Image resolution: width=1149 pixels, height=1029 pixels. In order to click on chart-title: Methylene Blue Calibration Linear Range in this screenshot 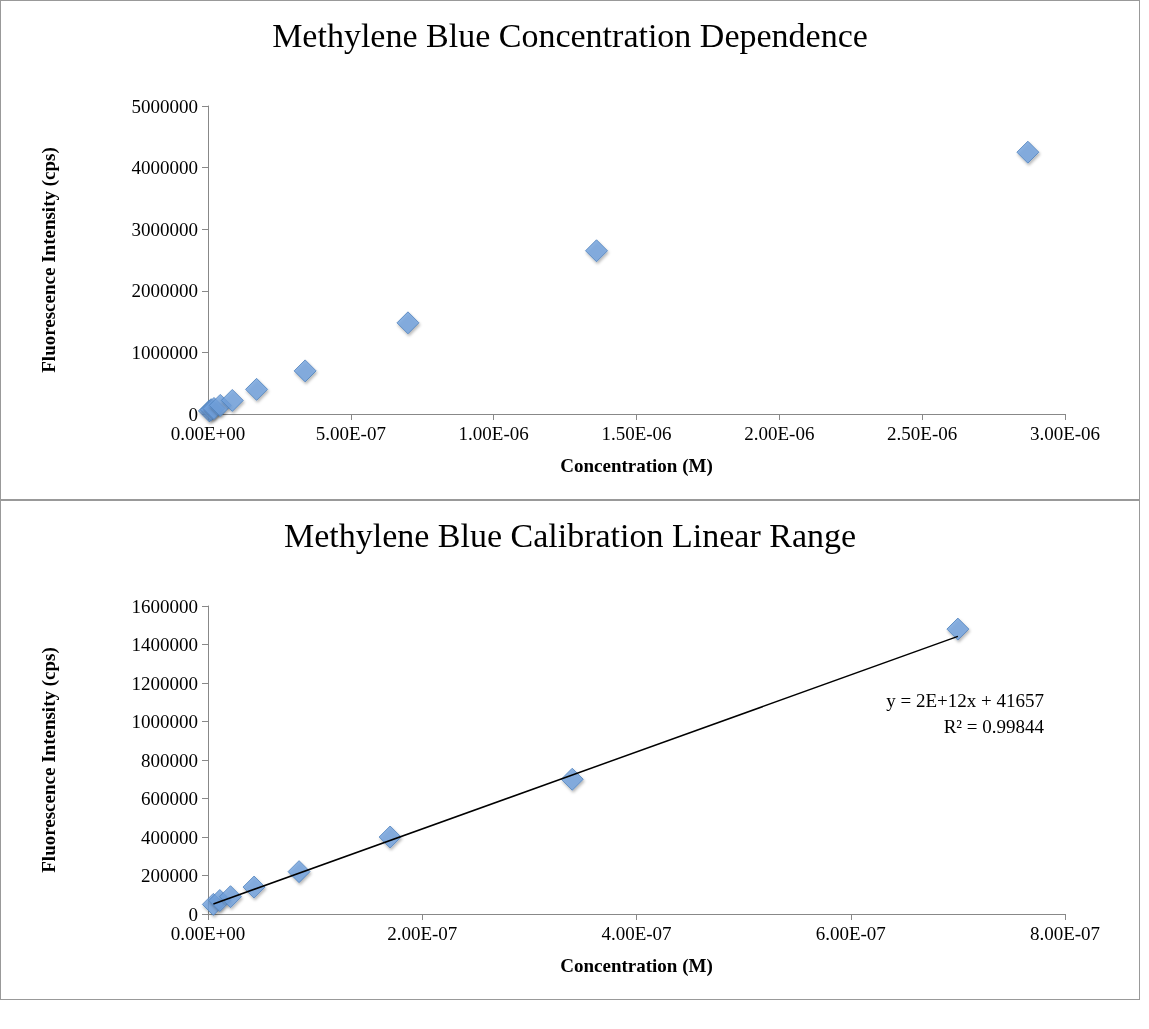, I will do `click(570, 535)`.